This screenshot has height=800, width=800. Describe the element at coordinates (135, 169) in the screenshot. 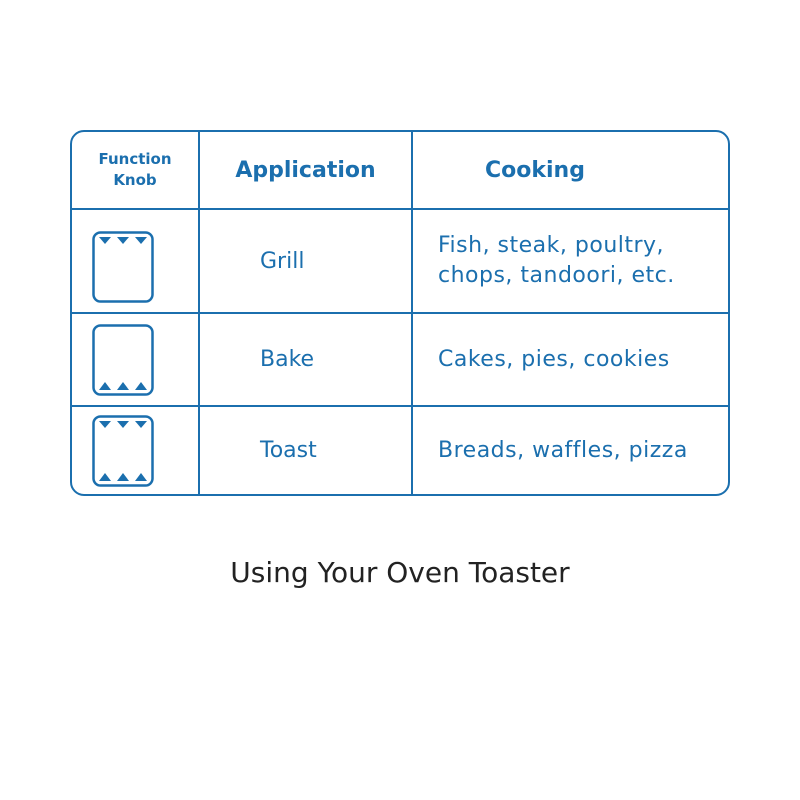

I see `header-function-knob: Function Knob` at that location.